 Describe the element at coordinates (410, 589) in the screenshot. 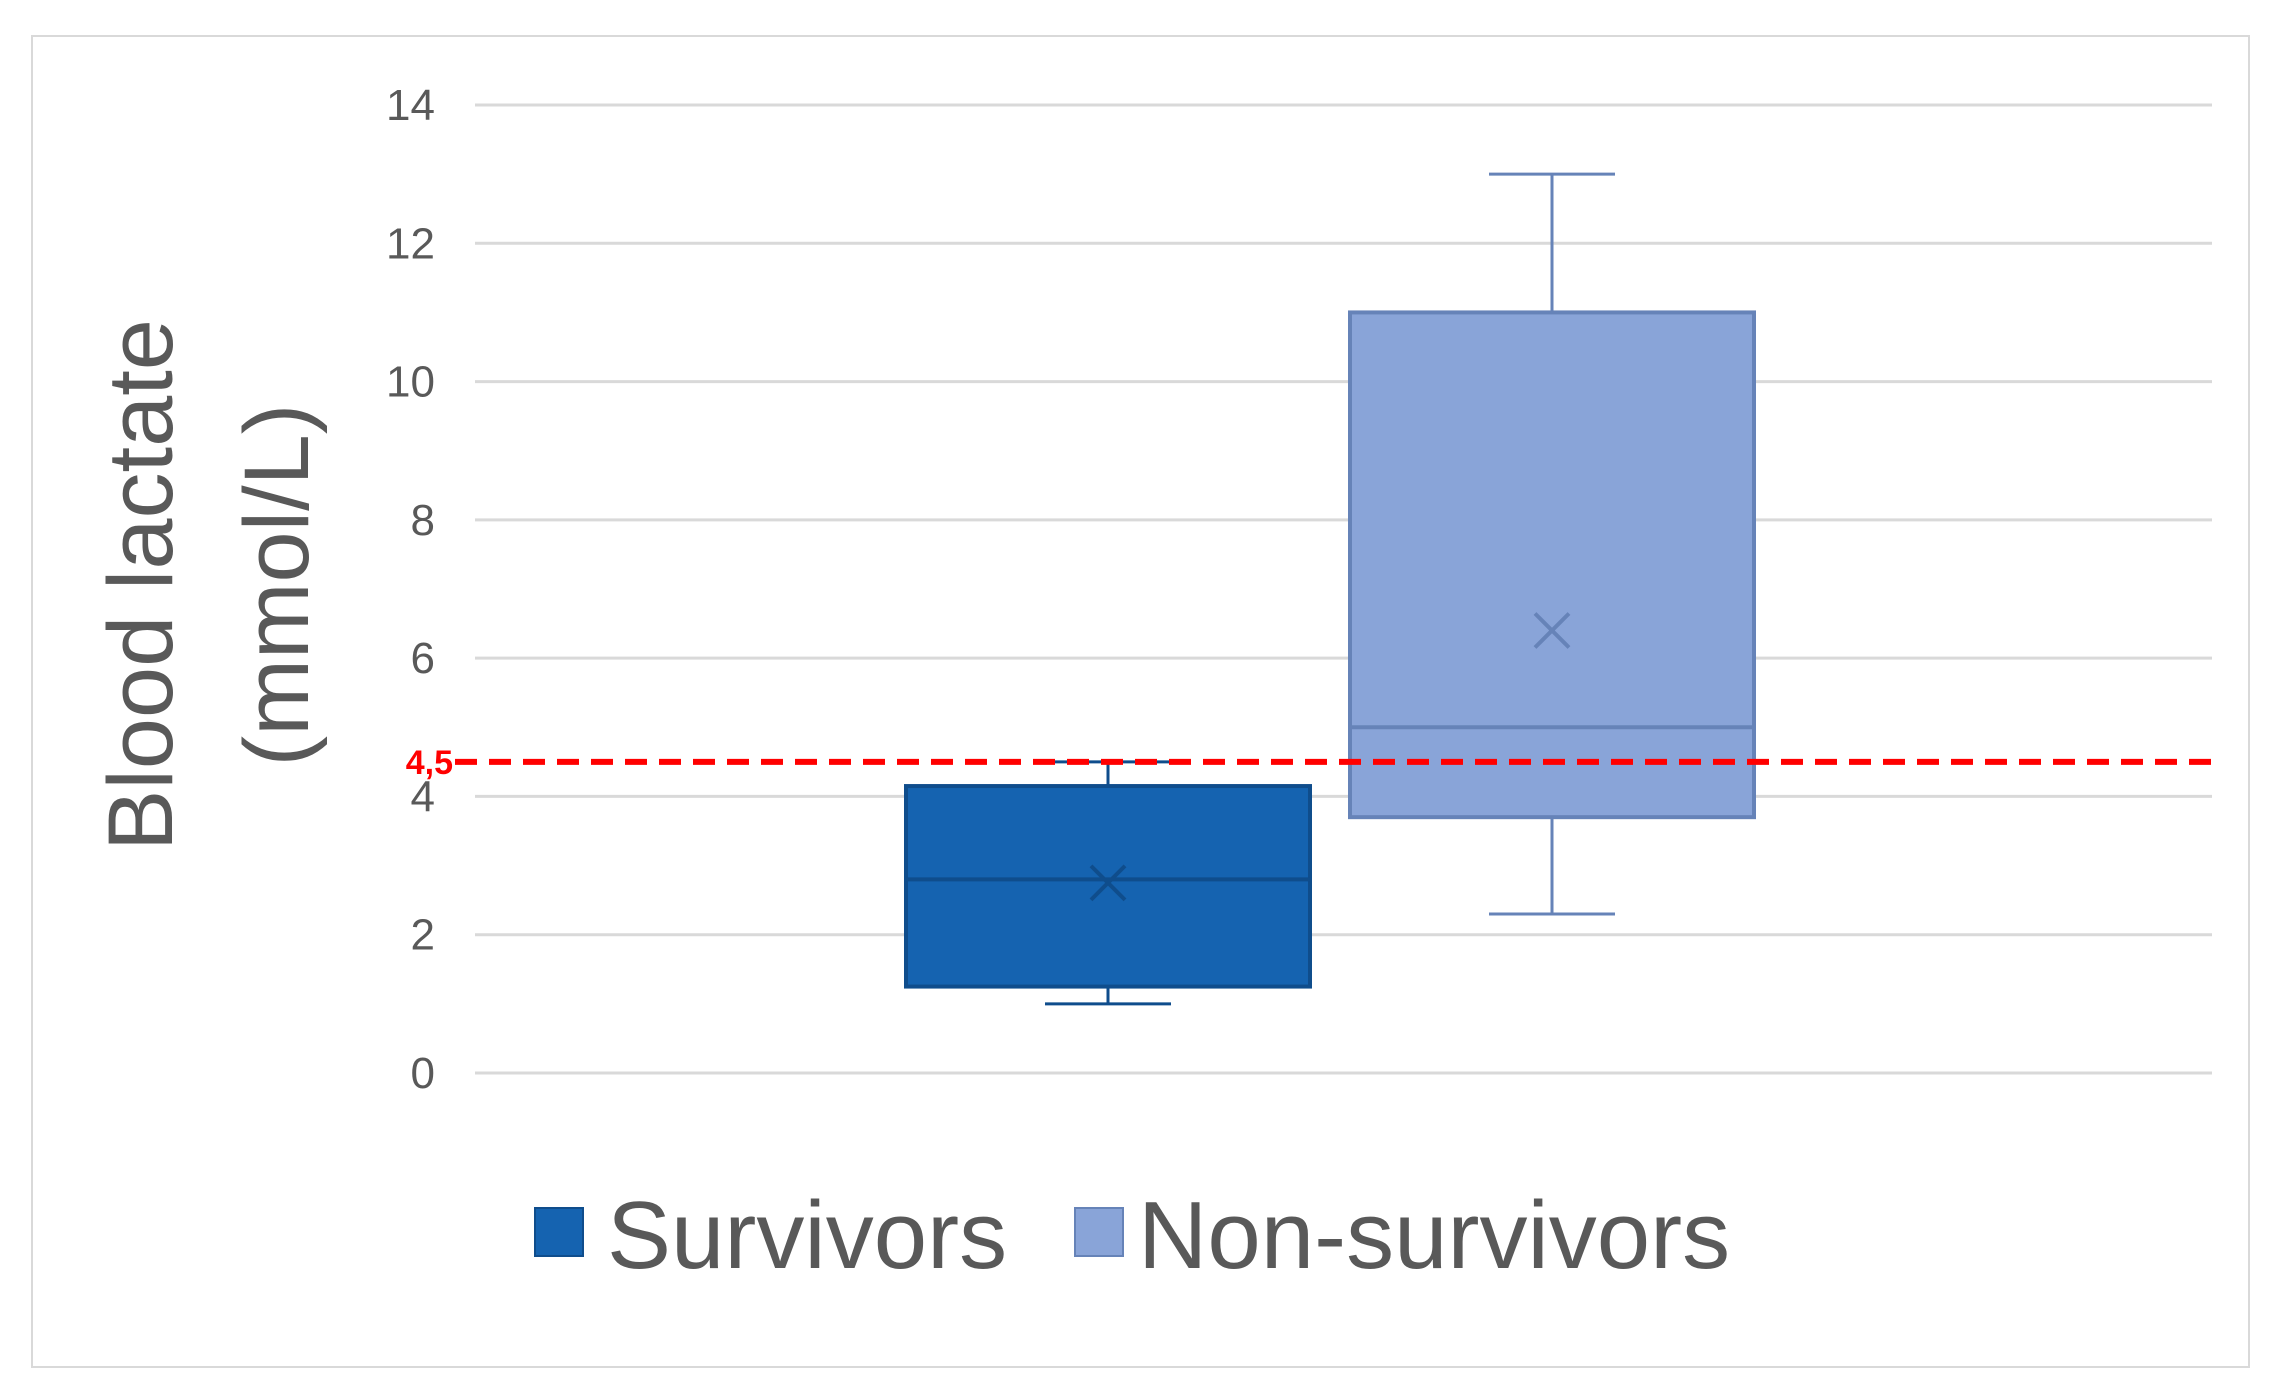

I see `y-axis-ticks: 0 2 4 6 8 10 12 14` at that location.